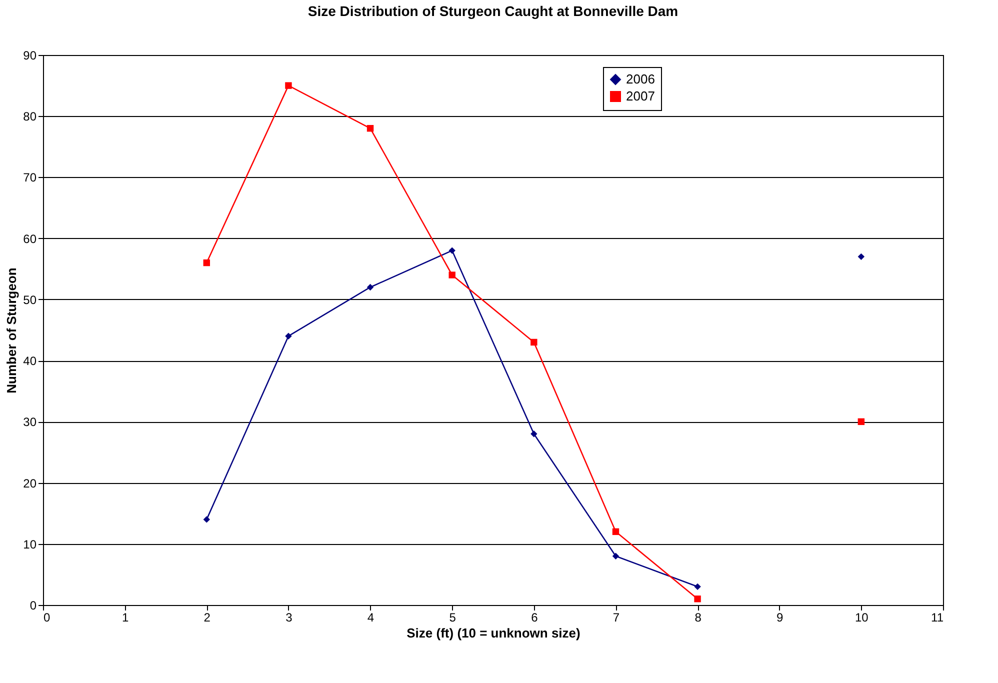 The image size is (998, 683). What do you see at coordinates (937, 617) in the screenshot?
I see `x-tick-label: 11` at bounding box center [937, 617].